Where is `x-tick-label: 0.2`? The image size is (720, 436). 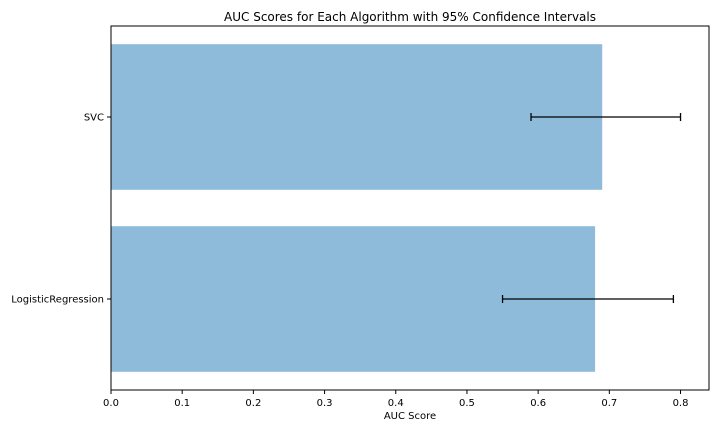
x-tick-label: 0.2 is located at coordinates (253, 403).